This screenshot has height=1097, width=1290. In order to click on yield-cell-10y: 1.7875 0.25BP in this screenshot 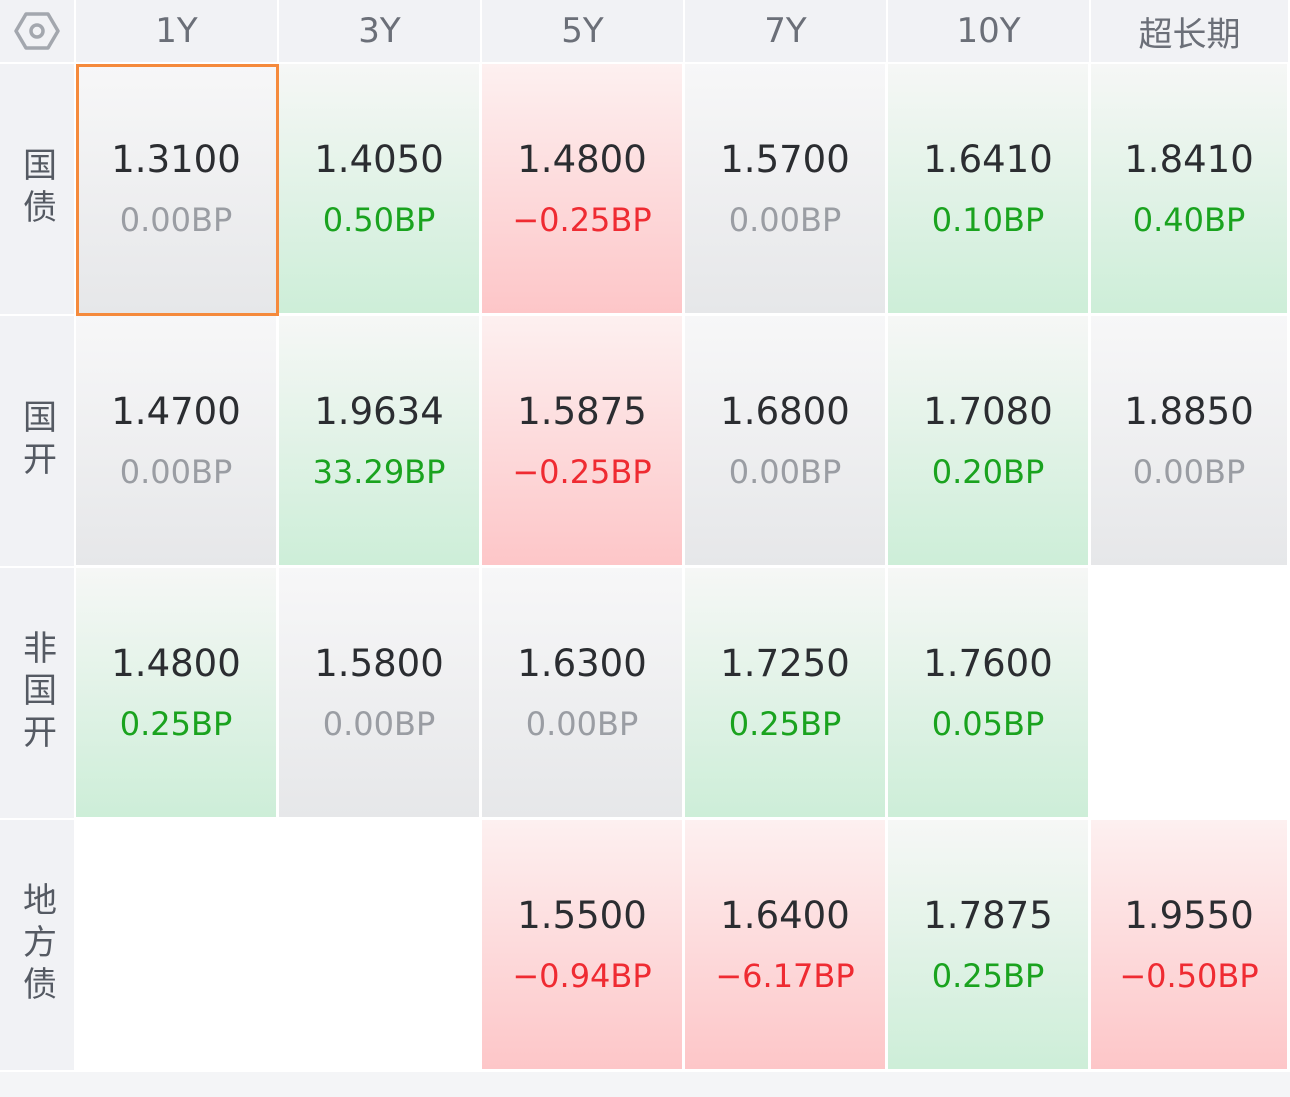, I will do `click(989, 946)`.